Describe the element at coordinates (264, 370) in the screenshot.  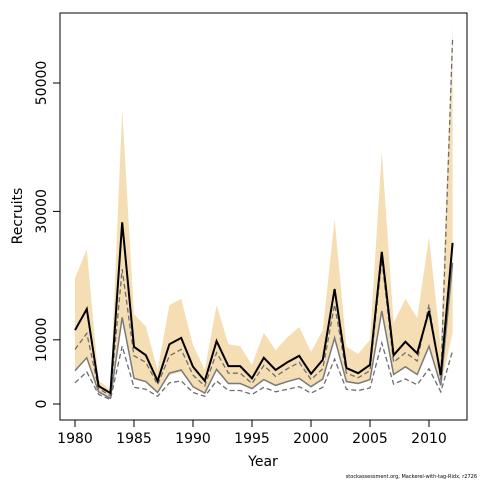
I see `series-line` at that location.